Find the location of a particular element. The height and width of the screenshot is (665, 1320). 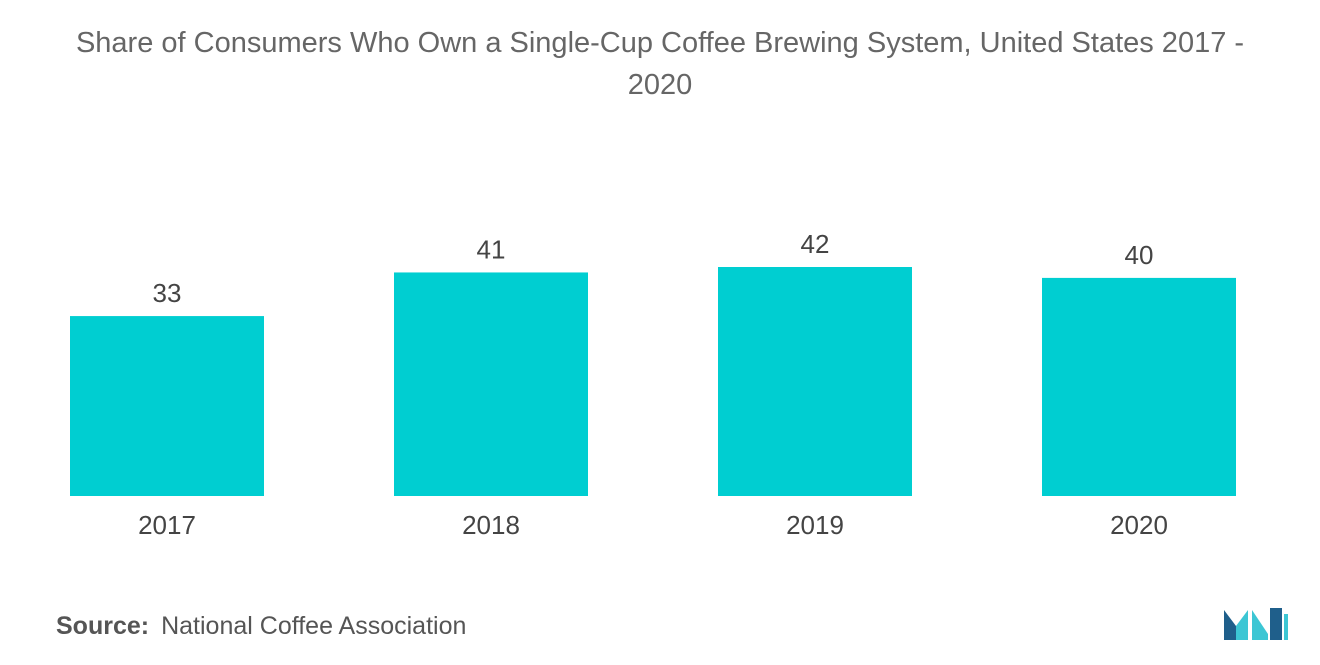

x-tick-label-2017: 2017 is located at coordinates (167, 525).